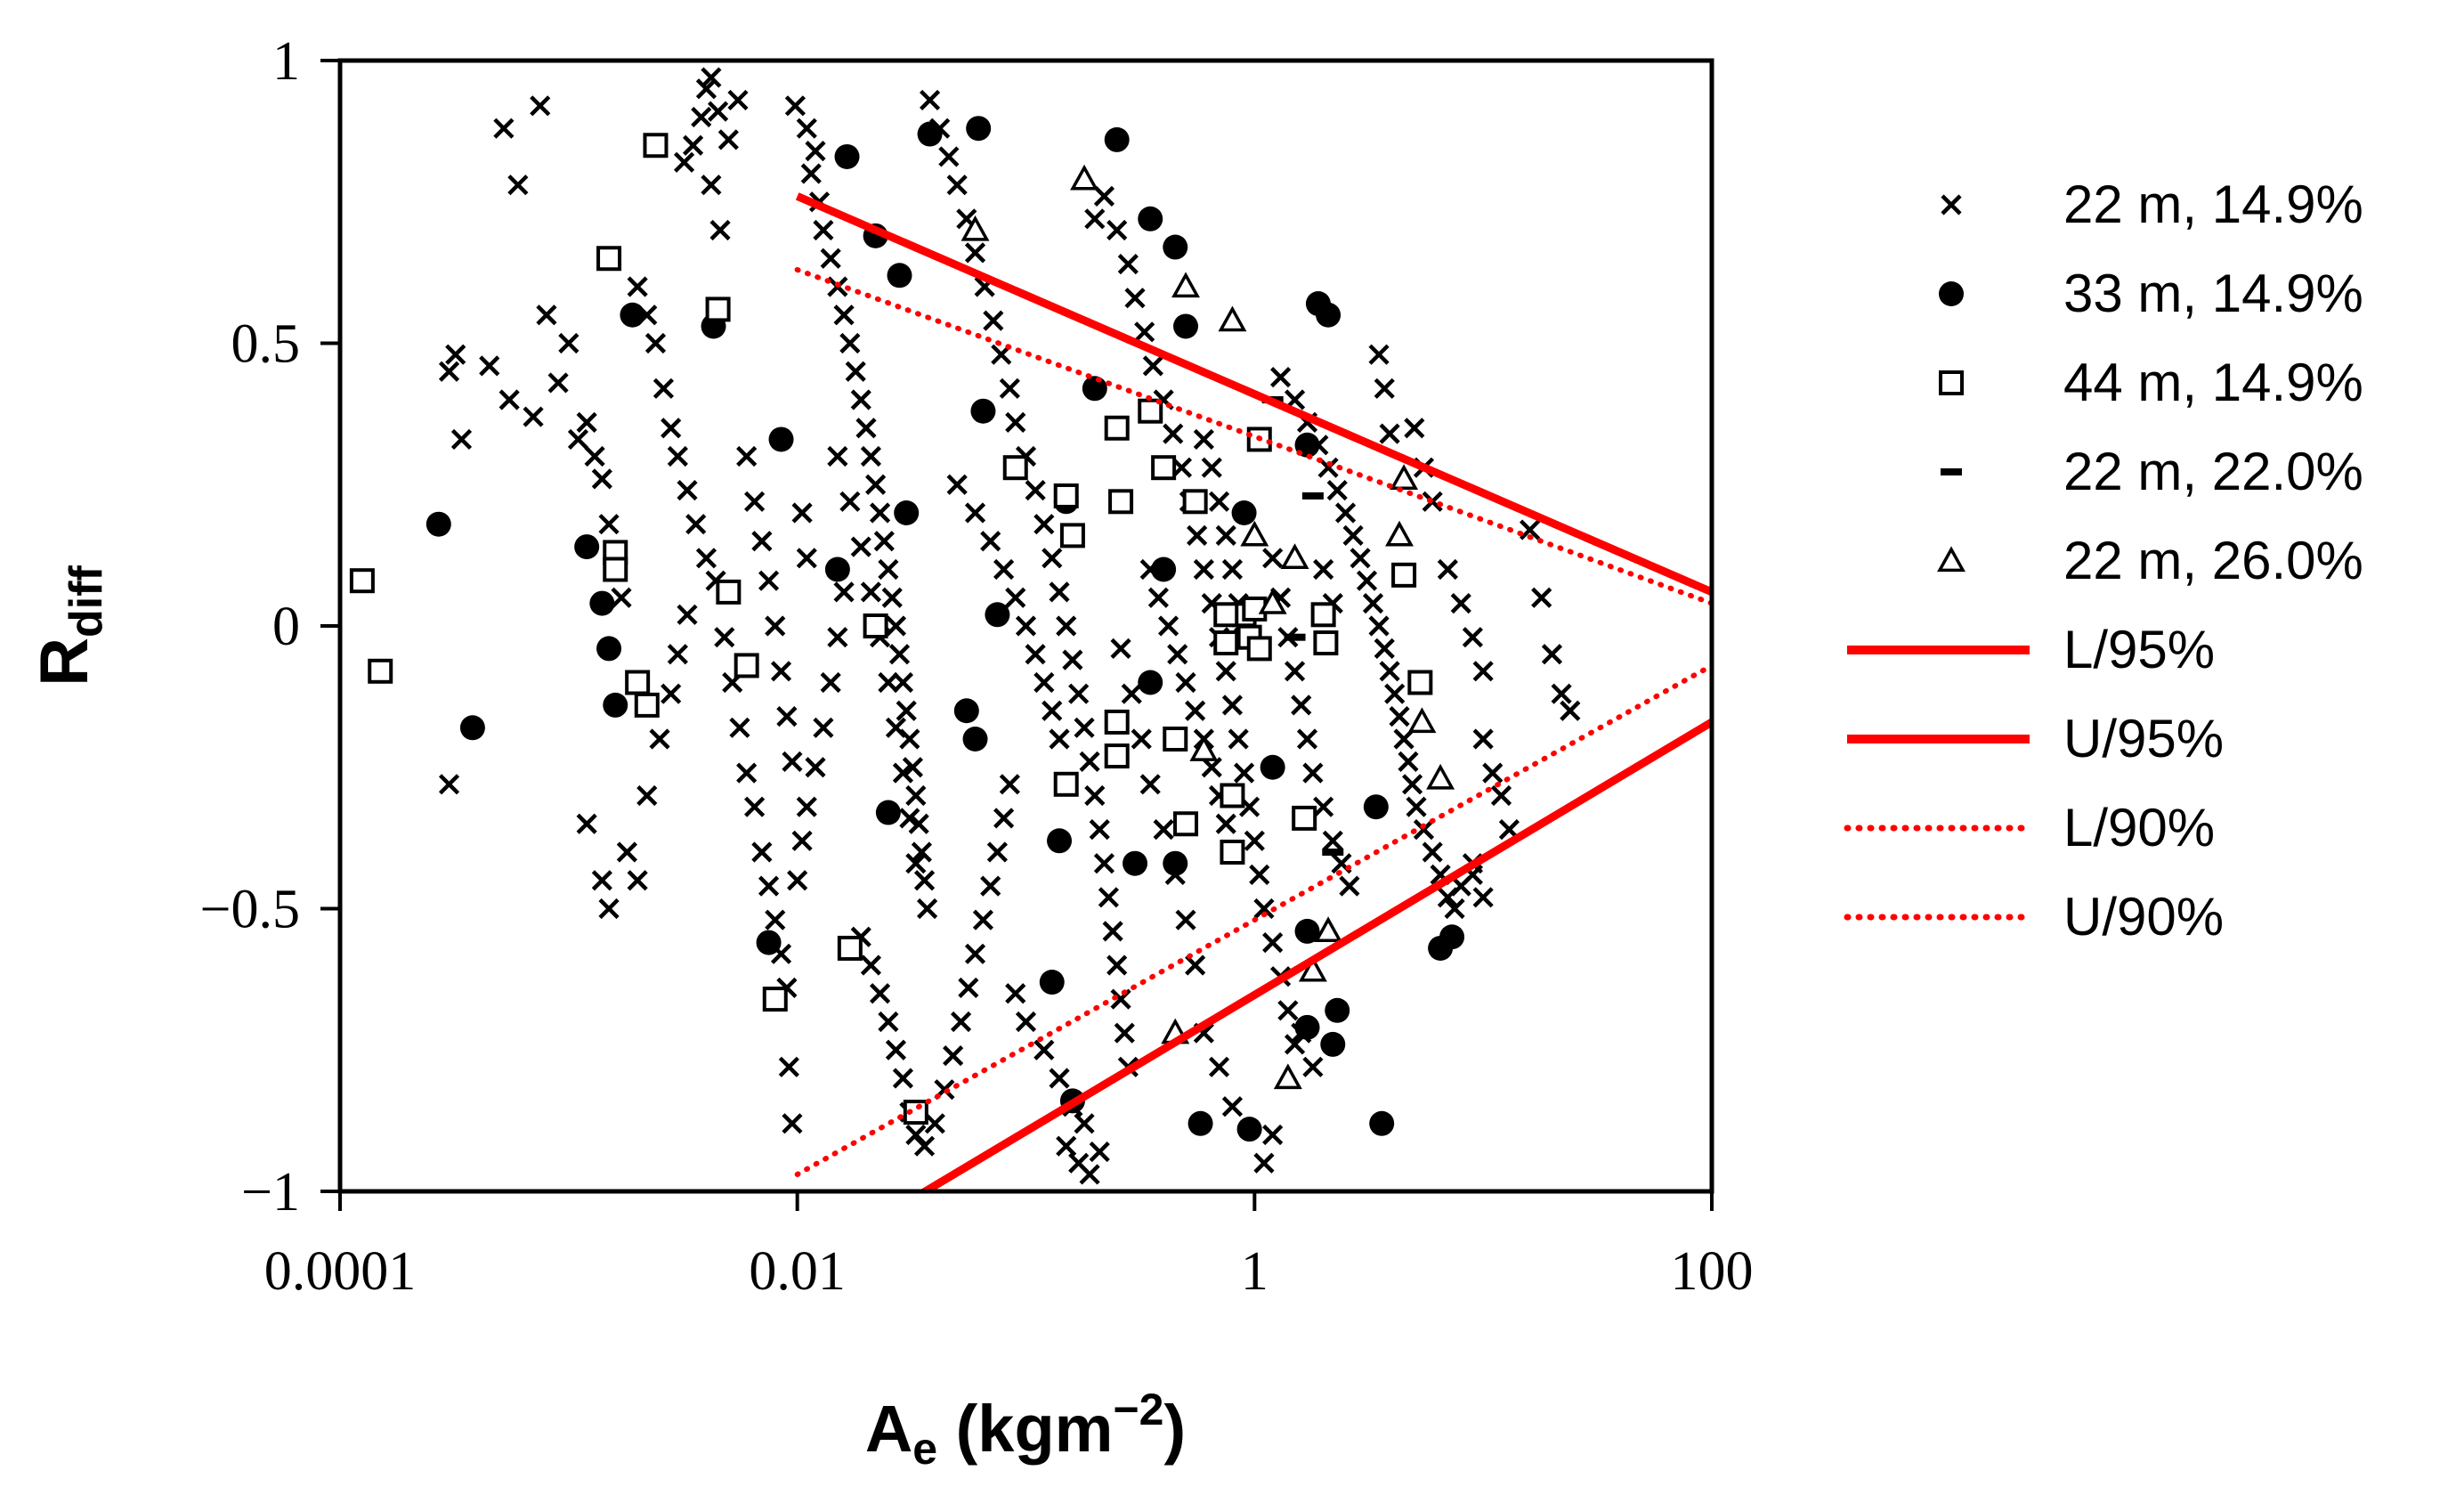 This screenshot has height=1503, width=2464. What do you see at coordinates (2213, 382) in the screenshot?
I see `legend-label-2: 44 m, 14.9%` at bounding box center [2213, 382].